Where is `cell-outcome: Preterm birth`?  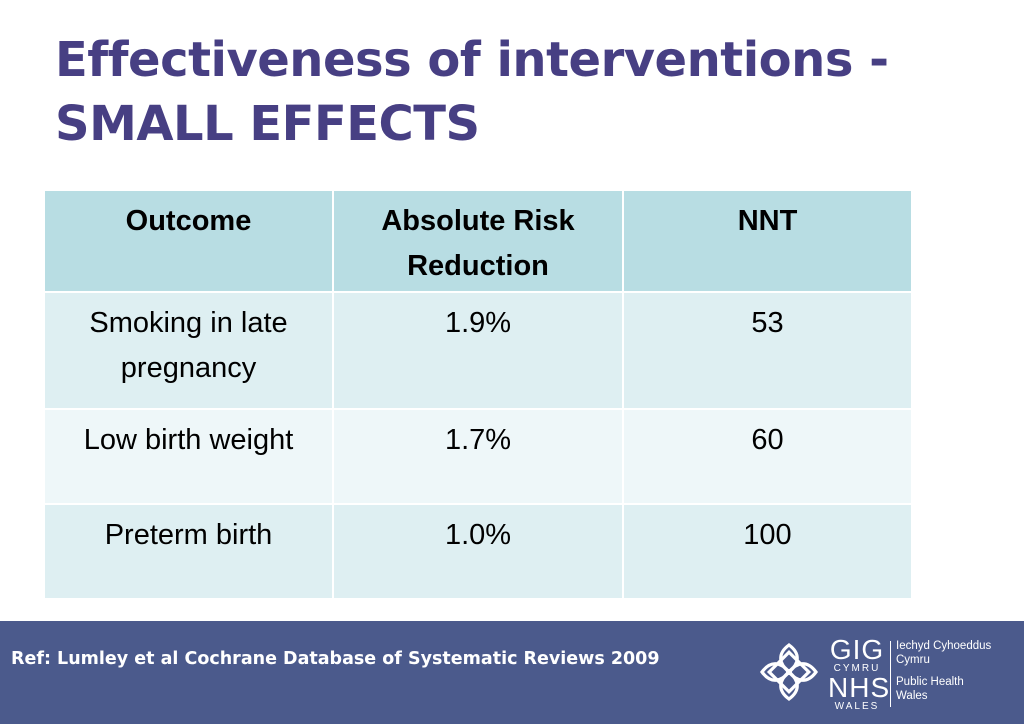
cell-outcome: Preterm birth is located at coordinates (188, 551).